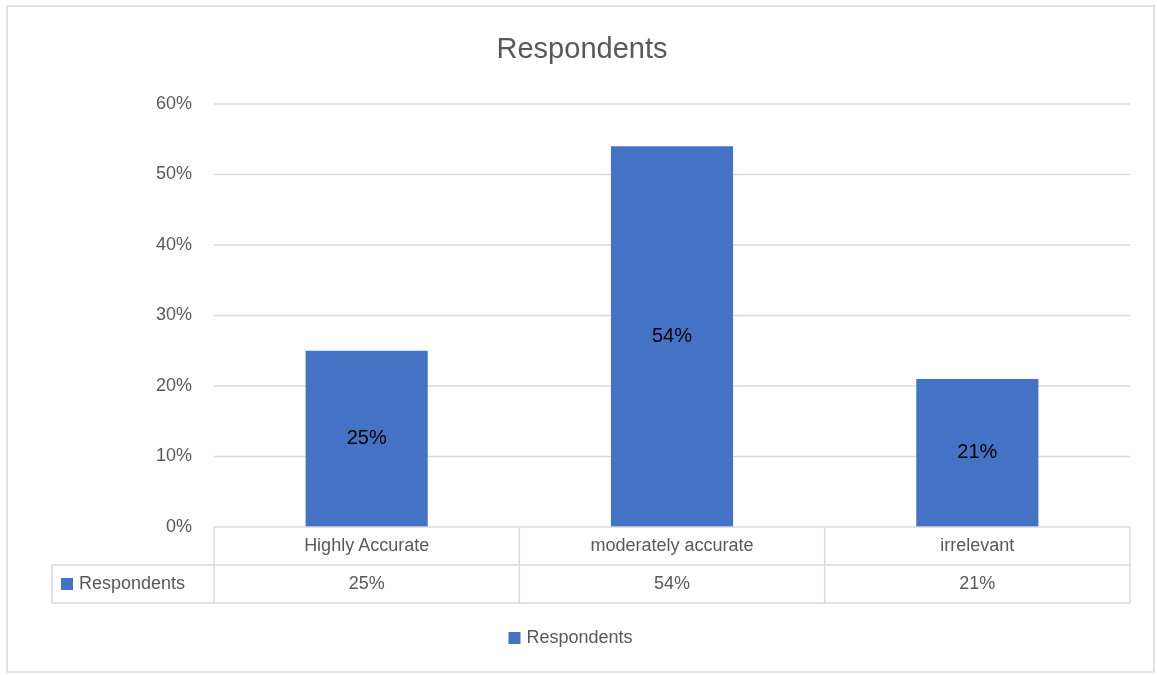  What do you see at coordinates (173, 384) in the screenshot?
I see `y-tick-label: 20%` at bounding box center [173, 384].